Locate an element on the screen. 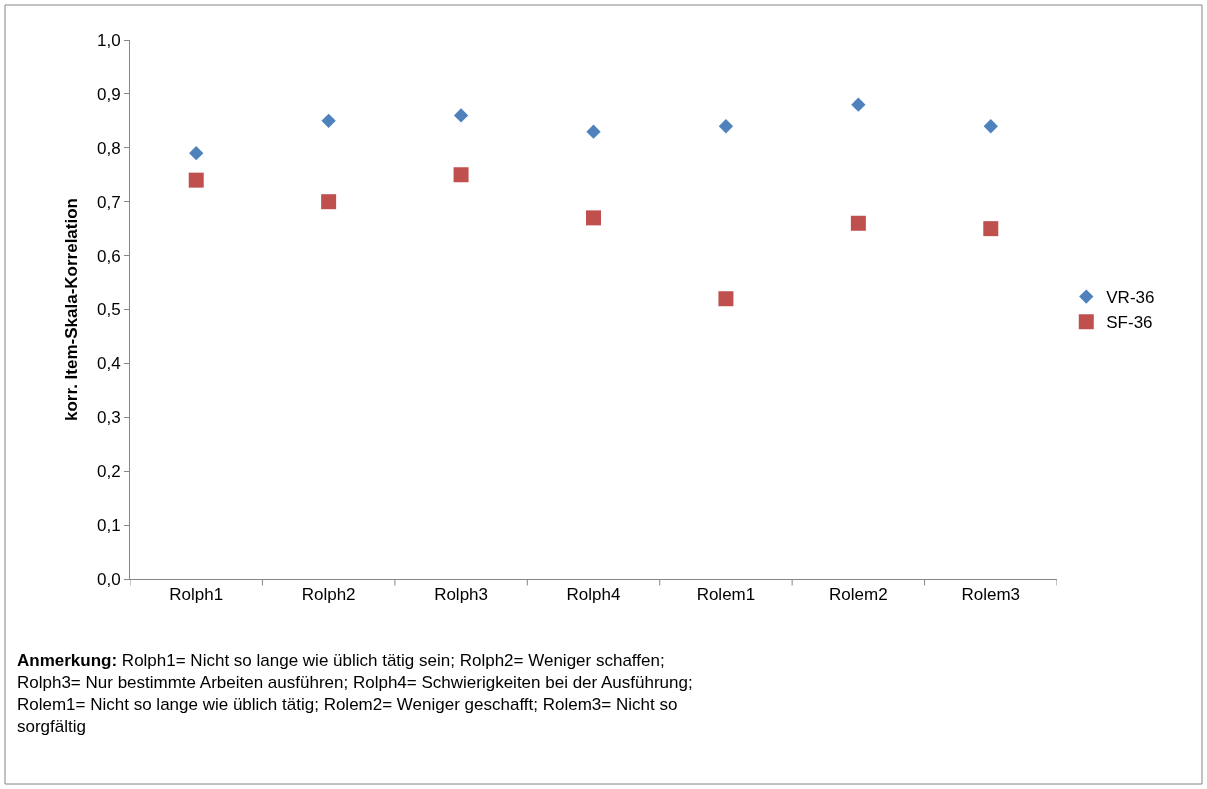  legend-label: VR-36 is located at coordinates (1130, 298).